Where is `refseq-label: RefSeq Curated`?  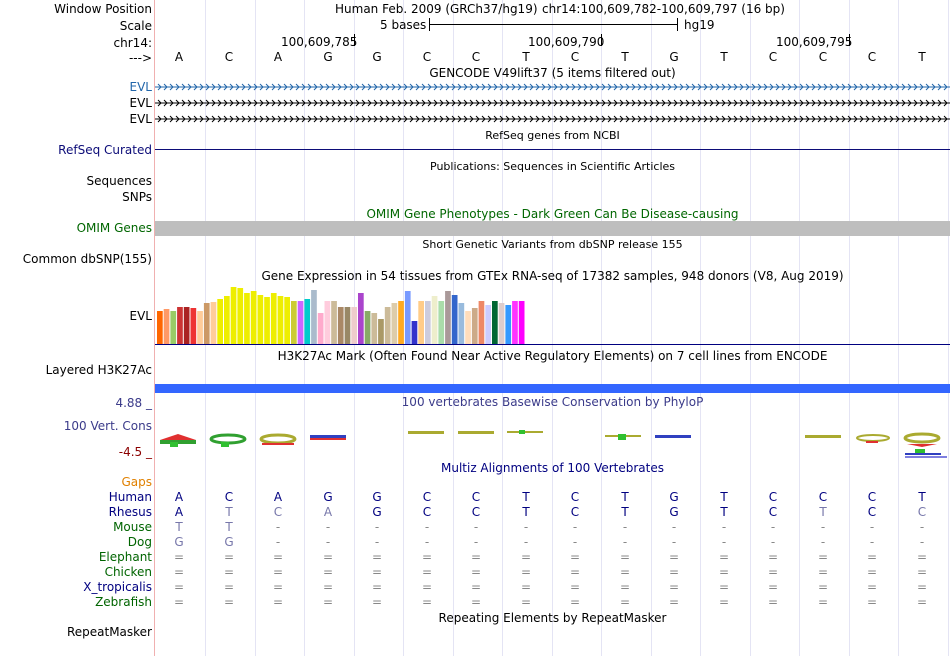 refseq-label: RefSeq Curated is located at coordinates (105, 150).